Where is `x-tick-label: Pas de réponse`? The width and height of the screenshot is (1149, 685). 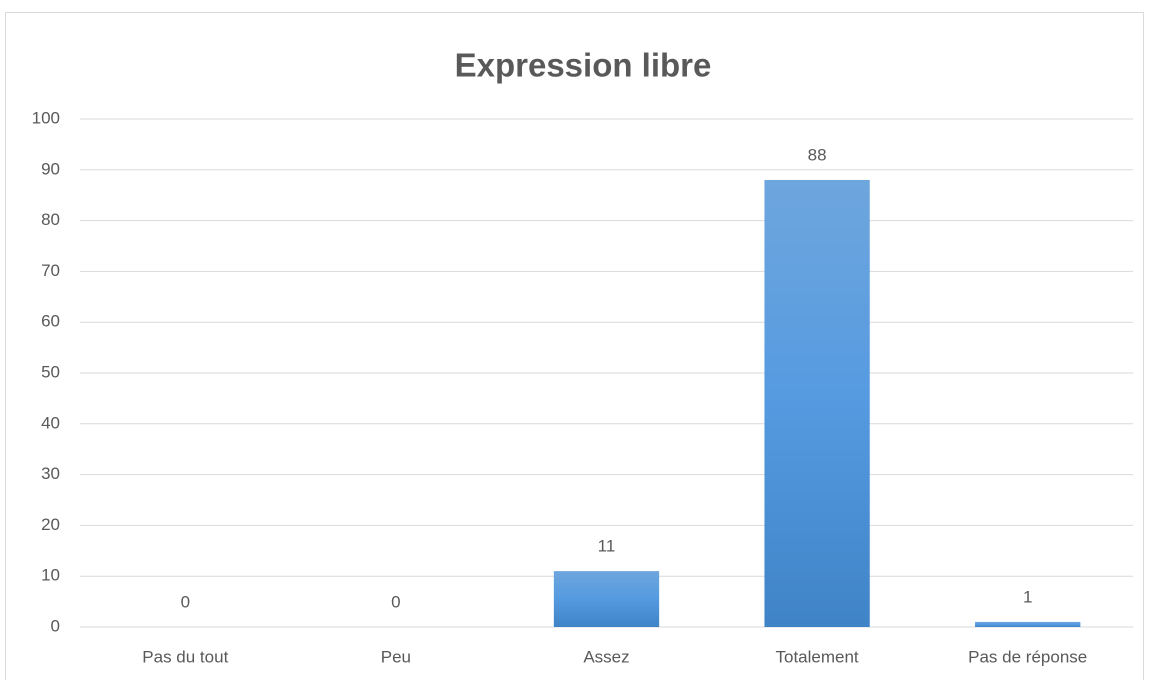
x-tick-label: Pas de réponse is located at coordinates (1027, 656).